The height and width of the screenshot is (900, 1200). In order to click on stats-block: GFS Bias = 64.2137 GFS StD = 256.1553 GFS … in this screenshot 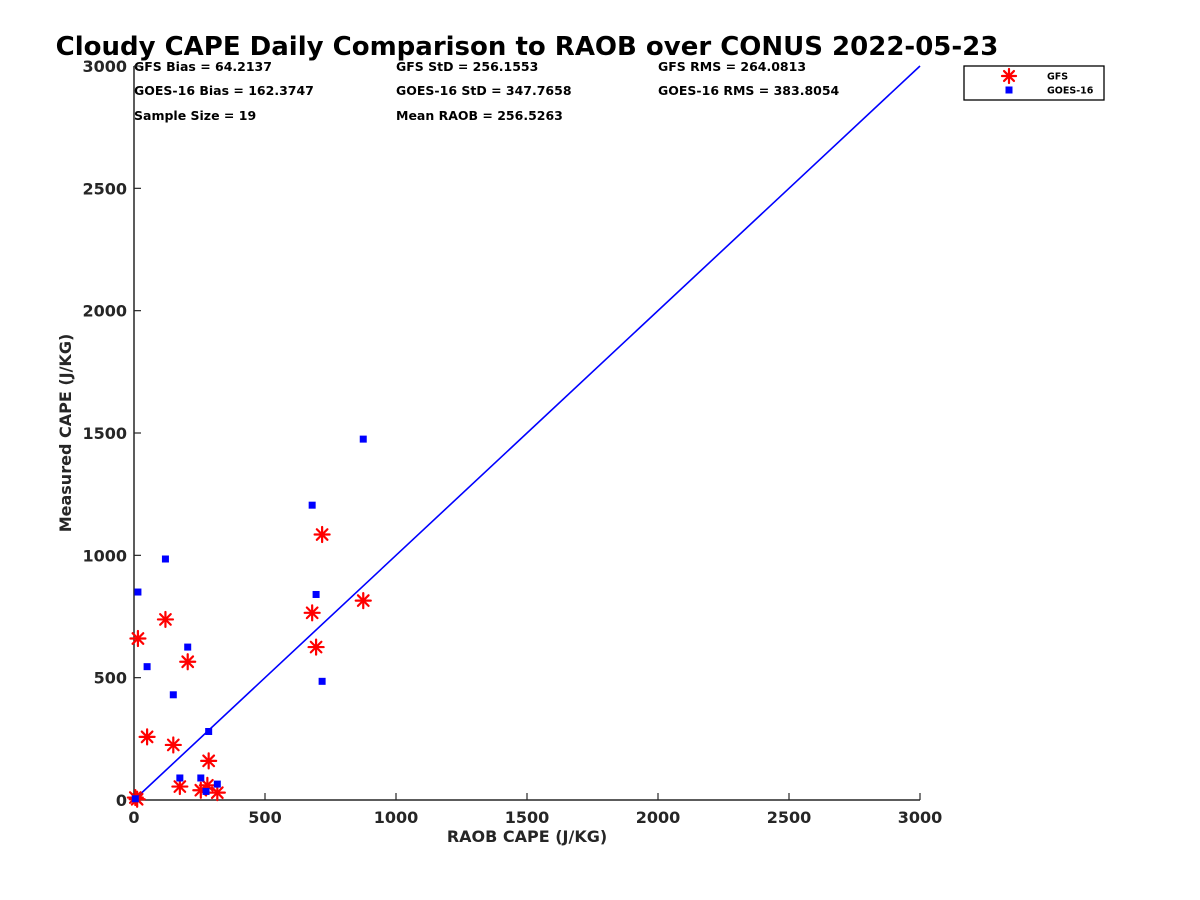, I will do `click(487, 91)`.